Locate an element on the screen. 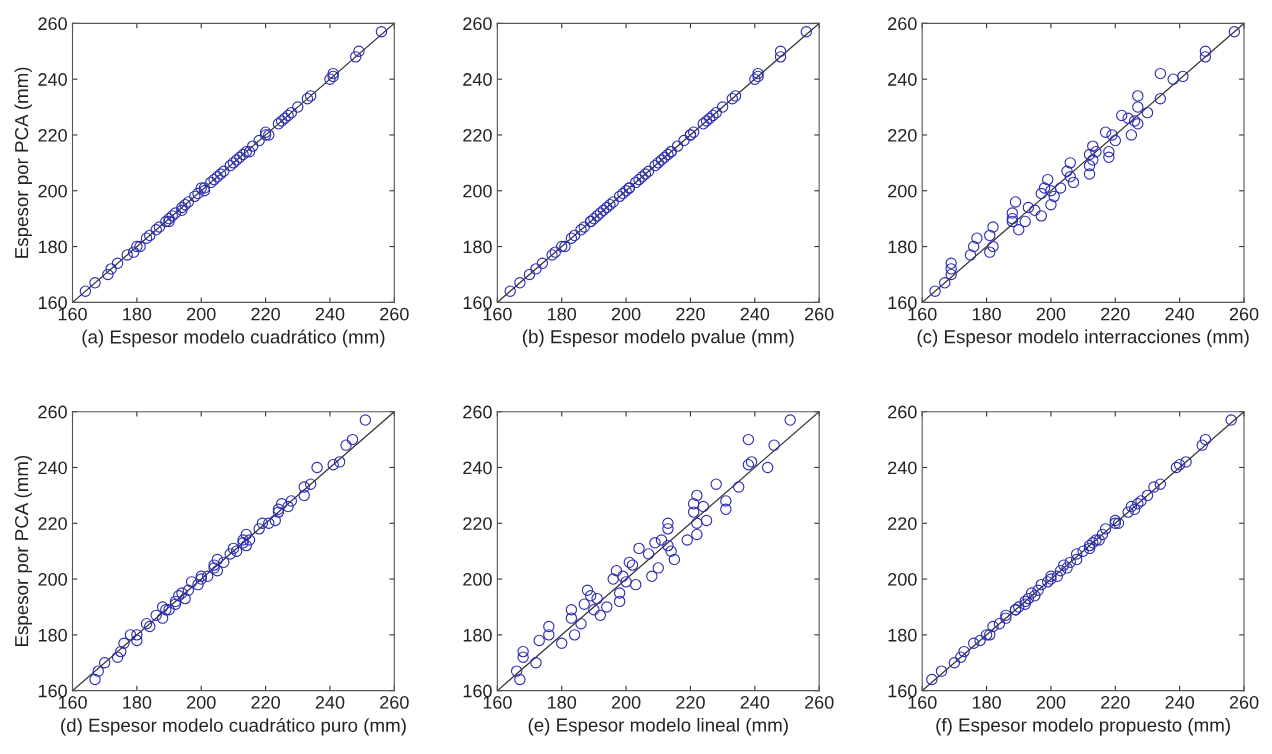  x-axis-title: (e) Espesor modelo lineal (mm) is located at coordinates (658, 726).